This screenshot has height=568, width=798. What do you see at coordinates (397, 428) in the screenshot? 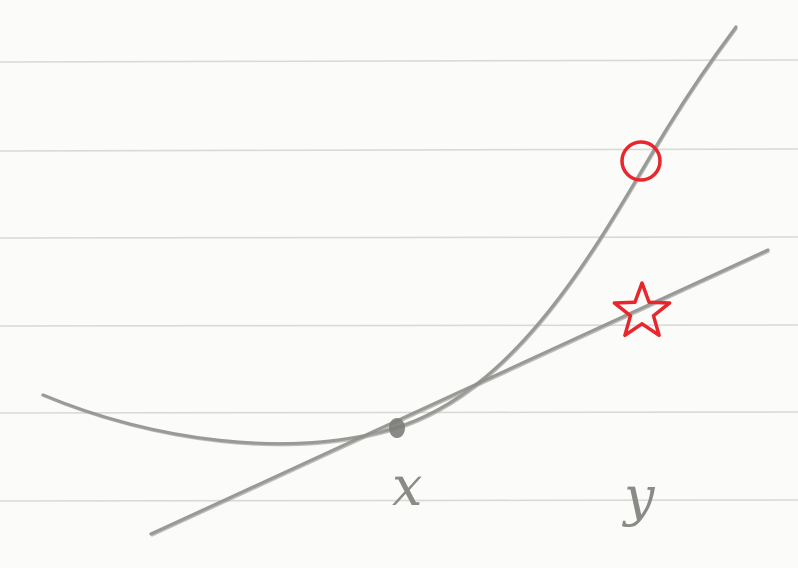
I see `tangent-point` at bounding box center [397, 428].